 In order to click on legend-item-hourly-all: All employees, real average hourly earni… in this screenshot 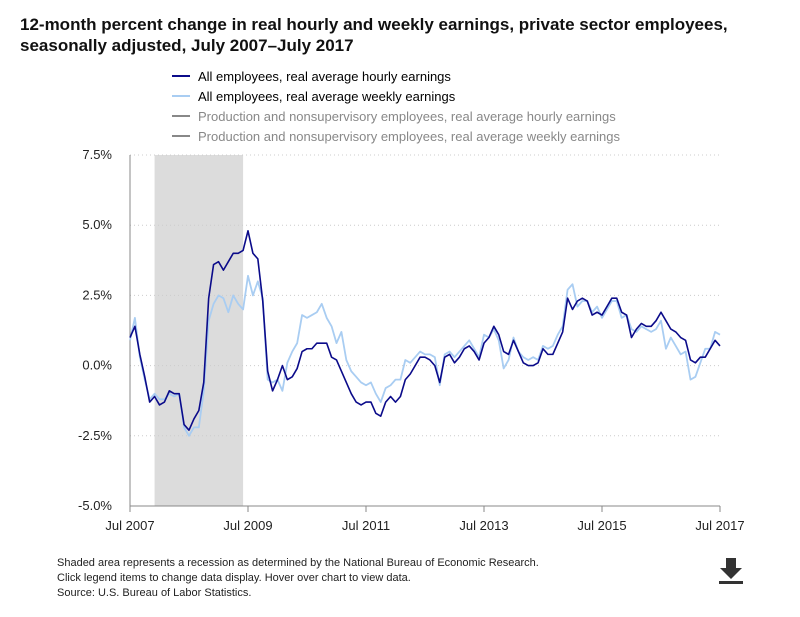, I will do `click(396, 76)`.